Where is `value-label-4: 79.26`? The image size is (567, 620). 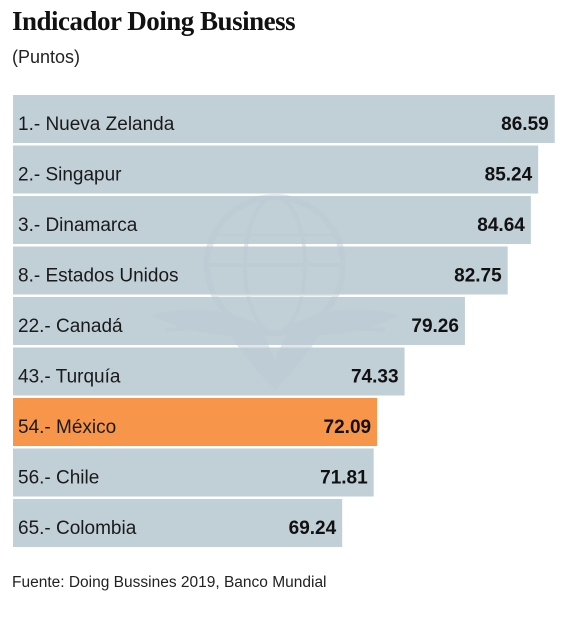
value-label-4: 79.26 is located at coordinates (435, 326).